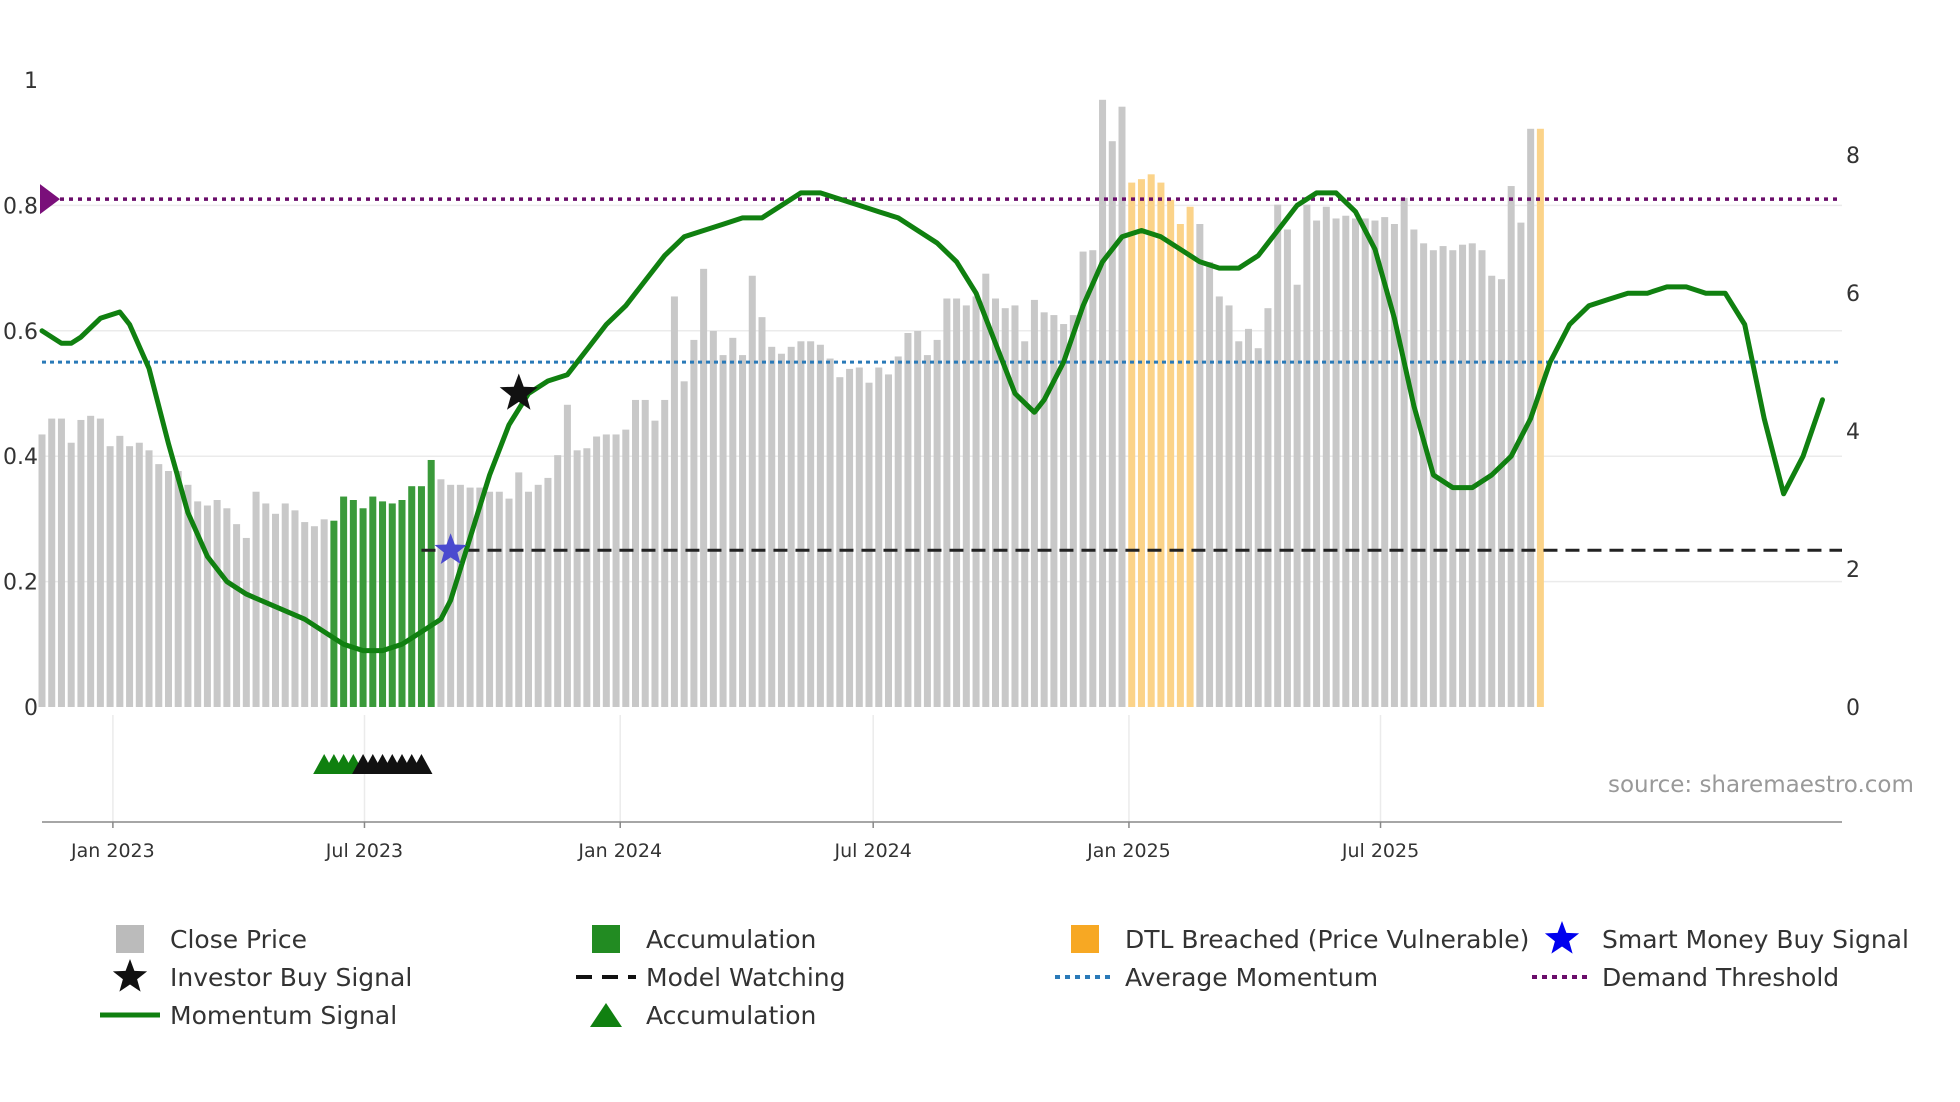  Describe the element at coordinates (50, 199) in the screenshot. I see `demand-threshold-marker` at that location.